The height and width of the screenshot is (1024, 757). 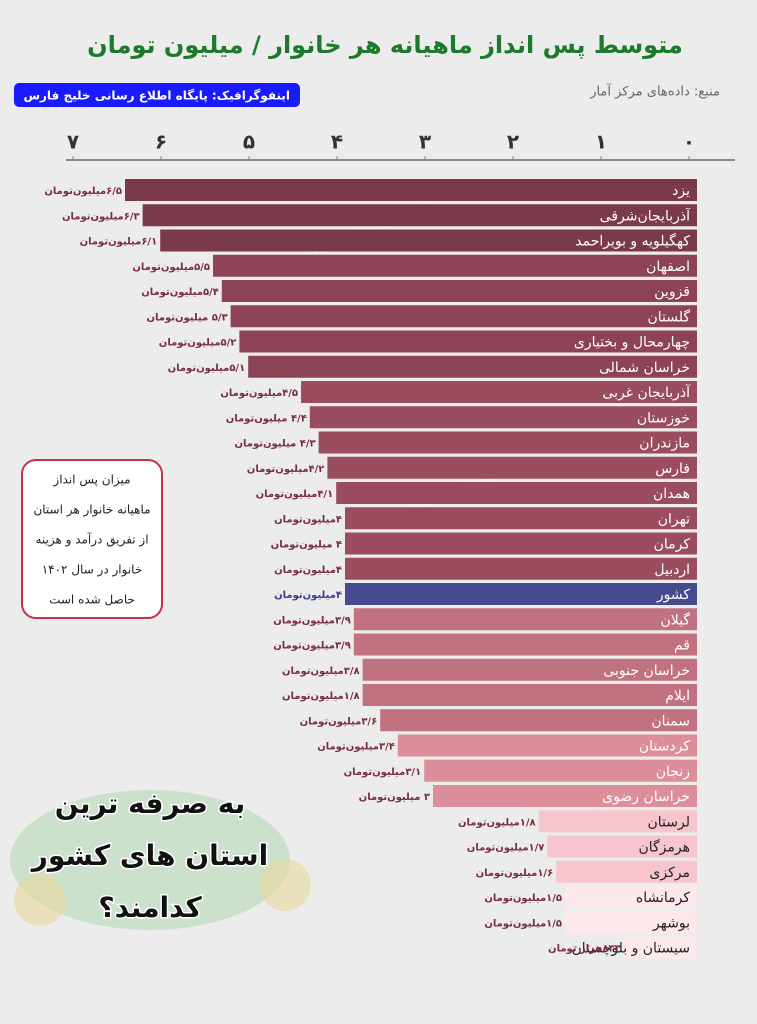 I want to click on x-tick-label: ۴, so click(x=337, y=142).